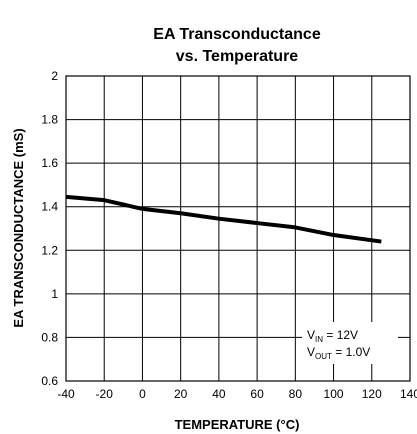 This screenshot has height=434, width=417. I want to click on x-tick-label: -20, so click(105, 394).